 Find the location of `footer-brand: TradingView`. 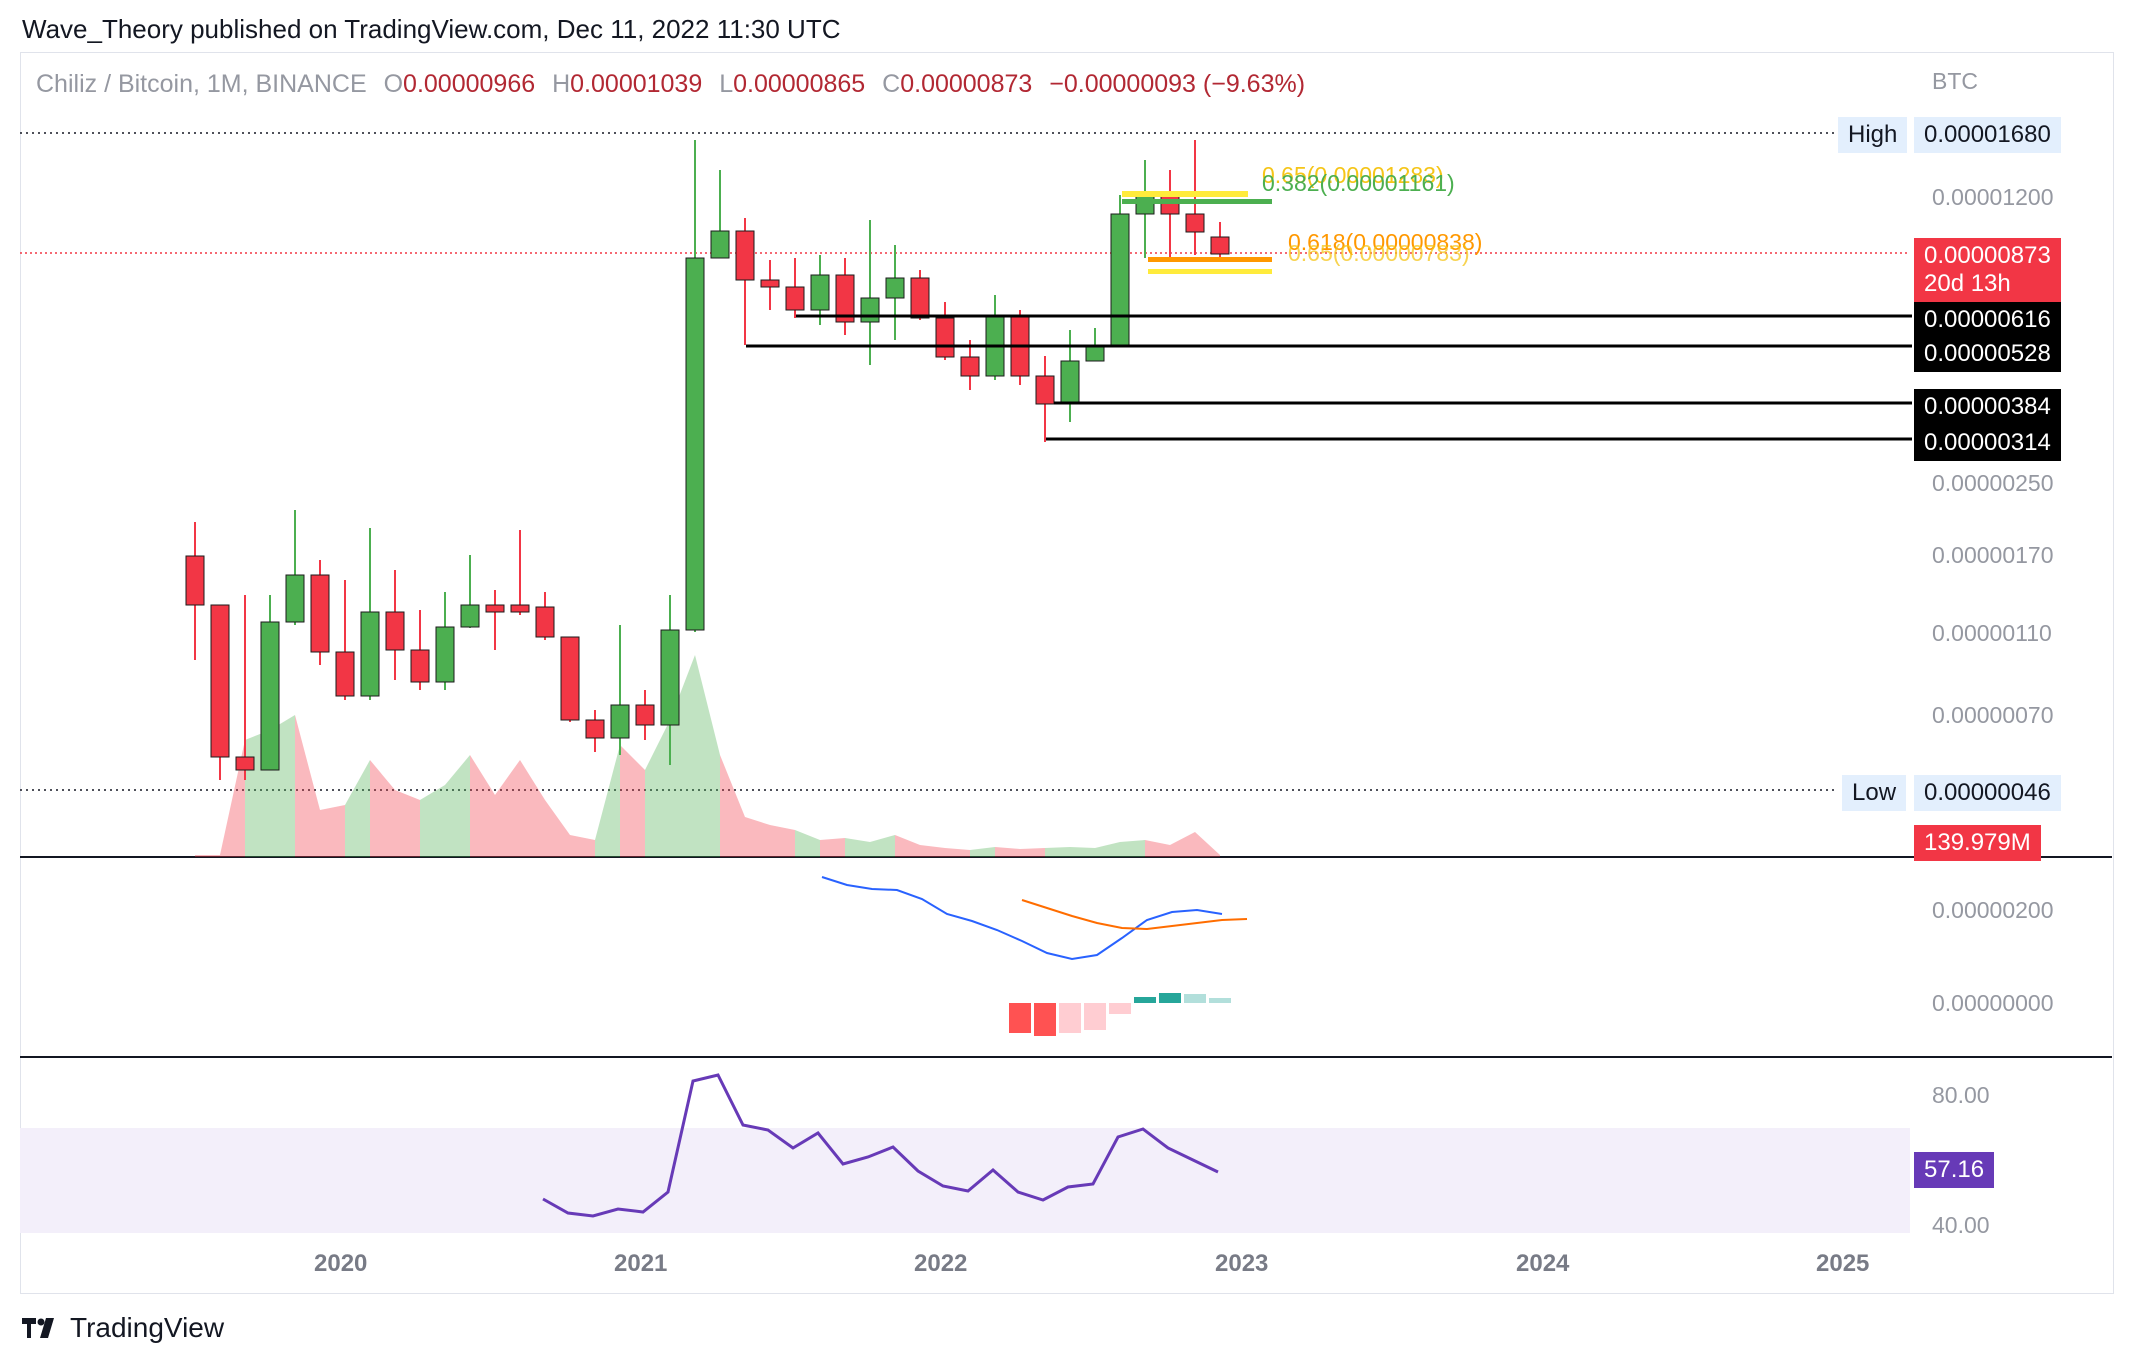

footer-brand: TradingView is located at coordinates (147, 1327).